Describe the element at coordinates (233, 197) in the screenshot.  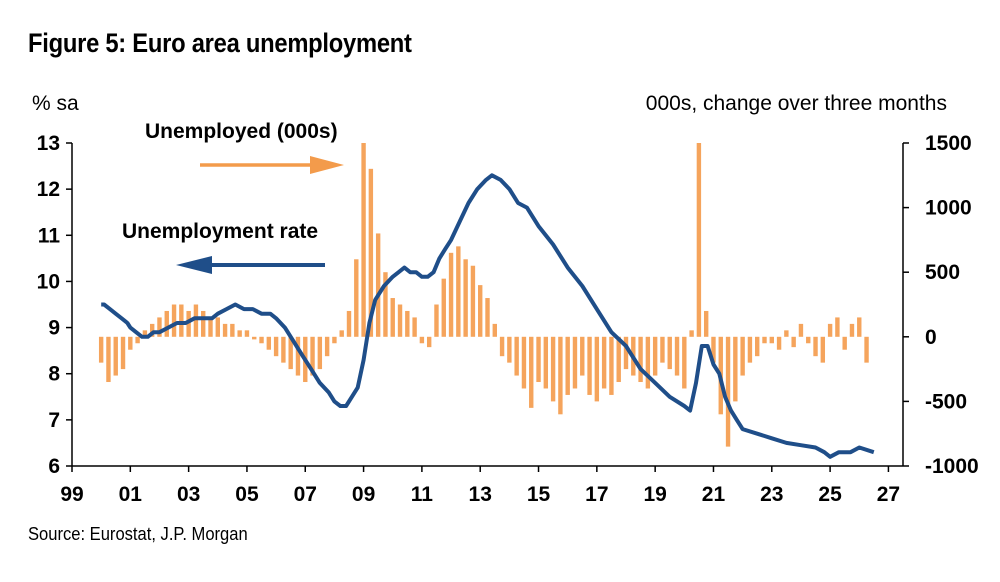
I see `annotations: Unemployed (000s) Unemployment rate` at that location.